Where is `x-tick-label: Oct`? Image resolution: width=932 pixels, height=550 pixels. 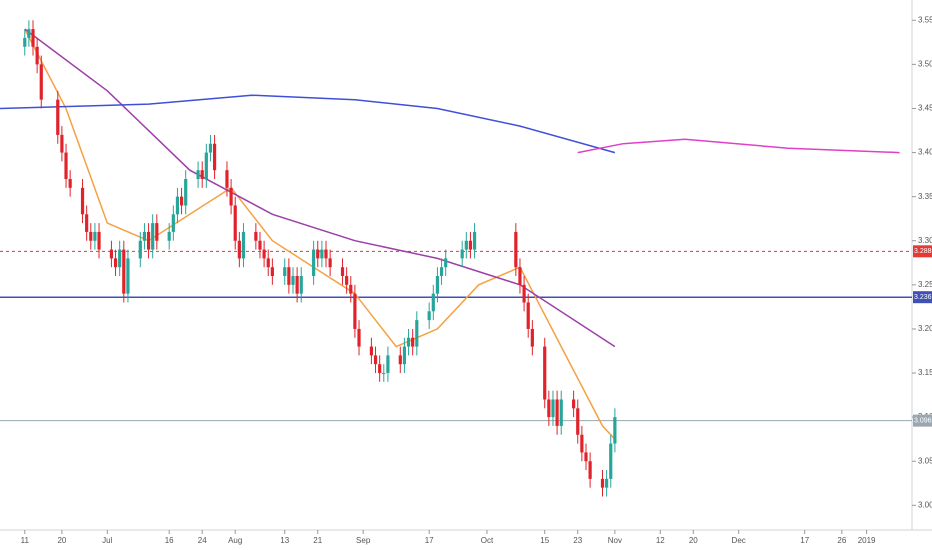 x-tick-label: Oct is located at coordinates (487, 540).